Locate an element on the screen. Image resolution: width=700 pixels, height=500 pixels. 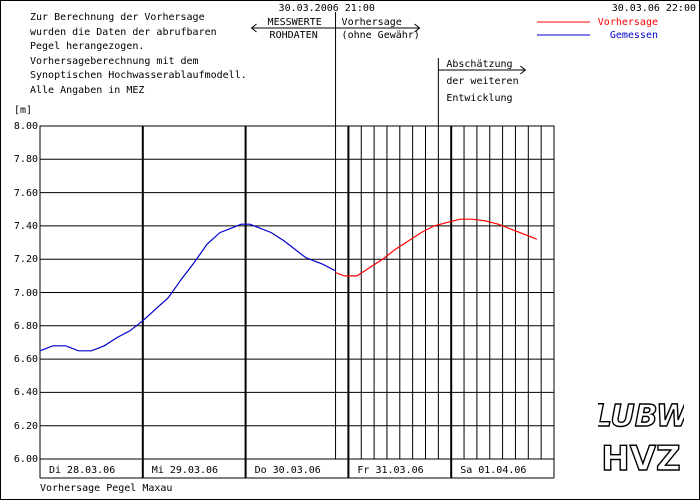
svg-text: HVZ is located at coordinates (640, 457).